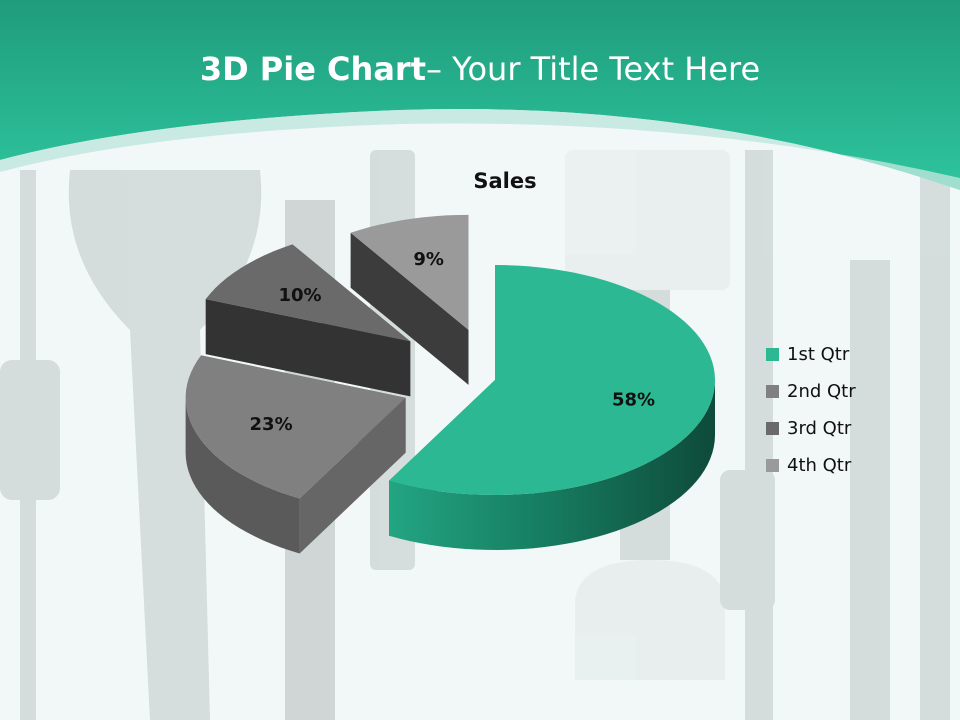  What do you see at coordinates (819, 428) in the screenshot?
I see `legend-label: 3rd Qtr` at bounding box center [819, 428].